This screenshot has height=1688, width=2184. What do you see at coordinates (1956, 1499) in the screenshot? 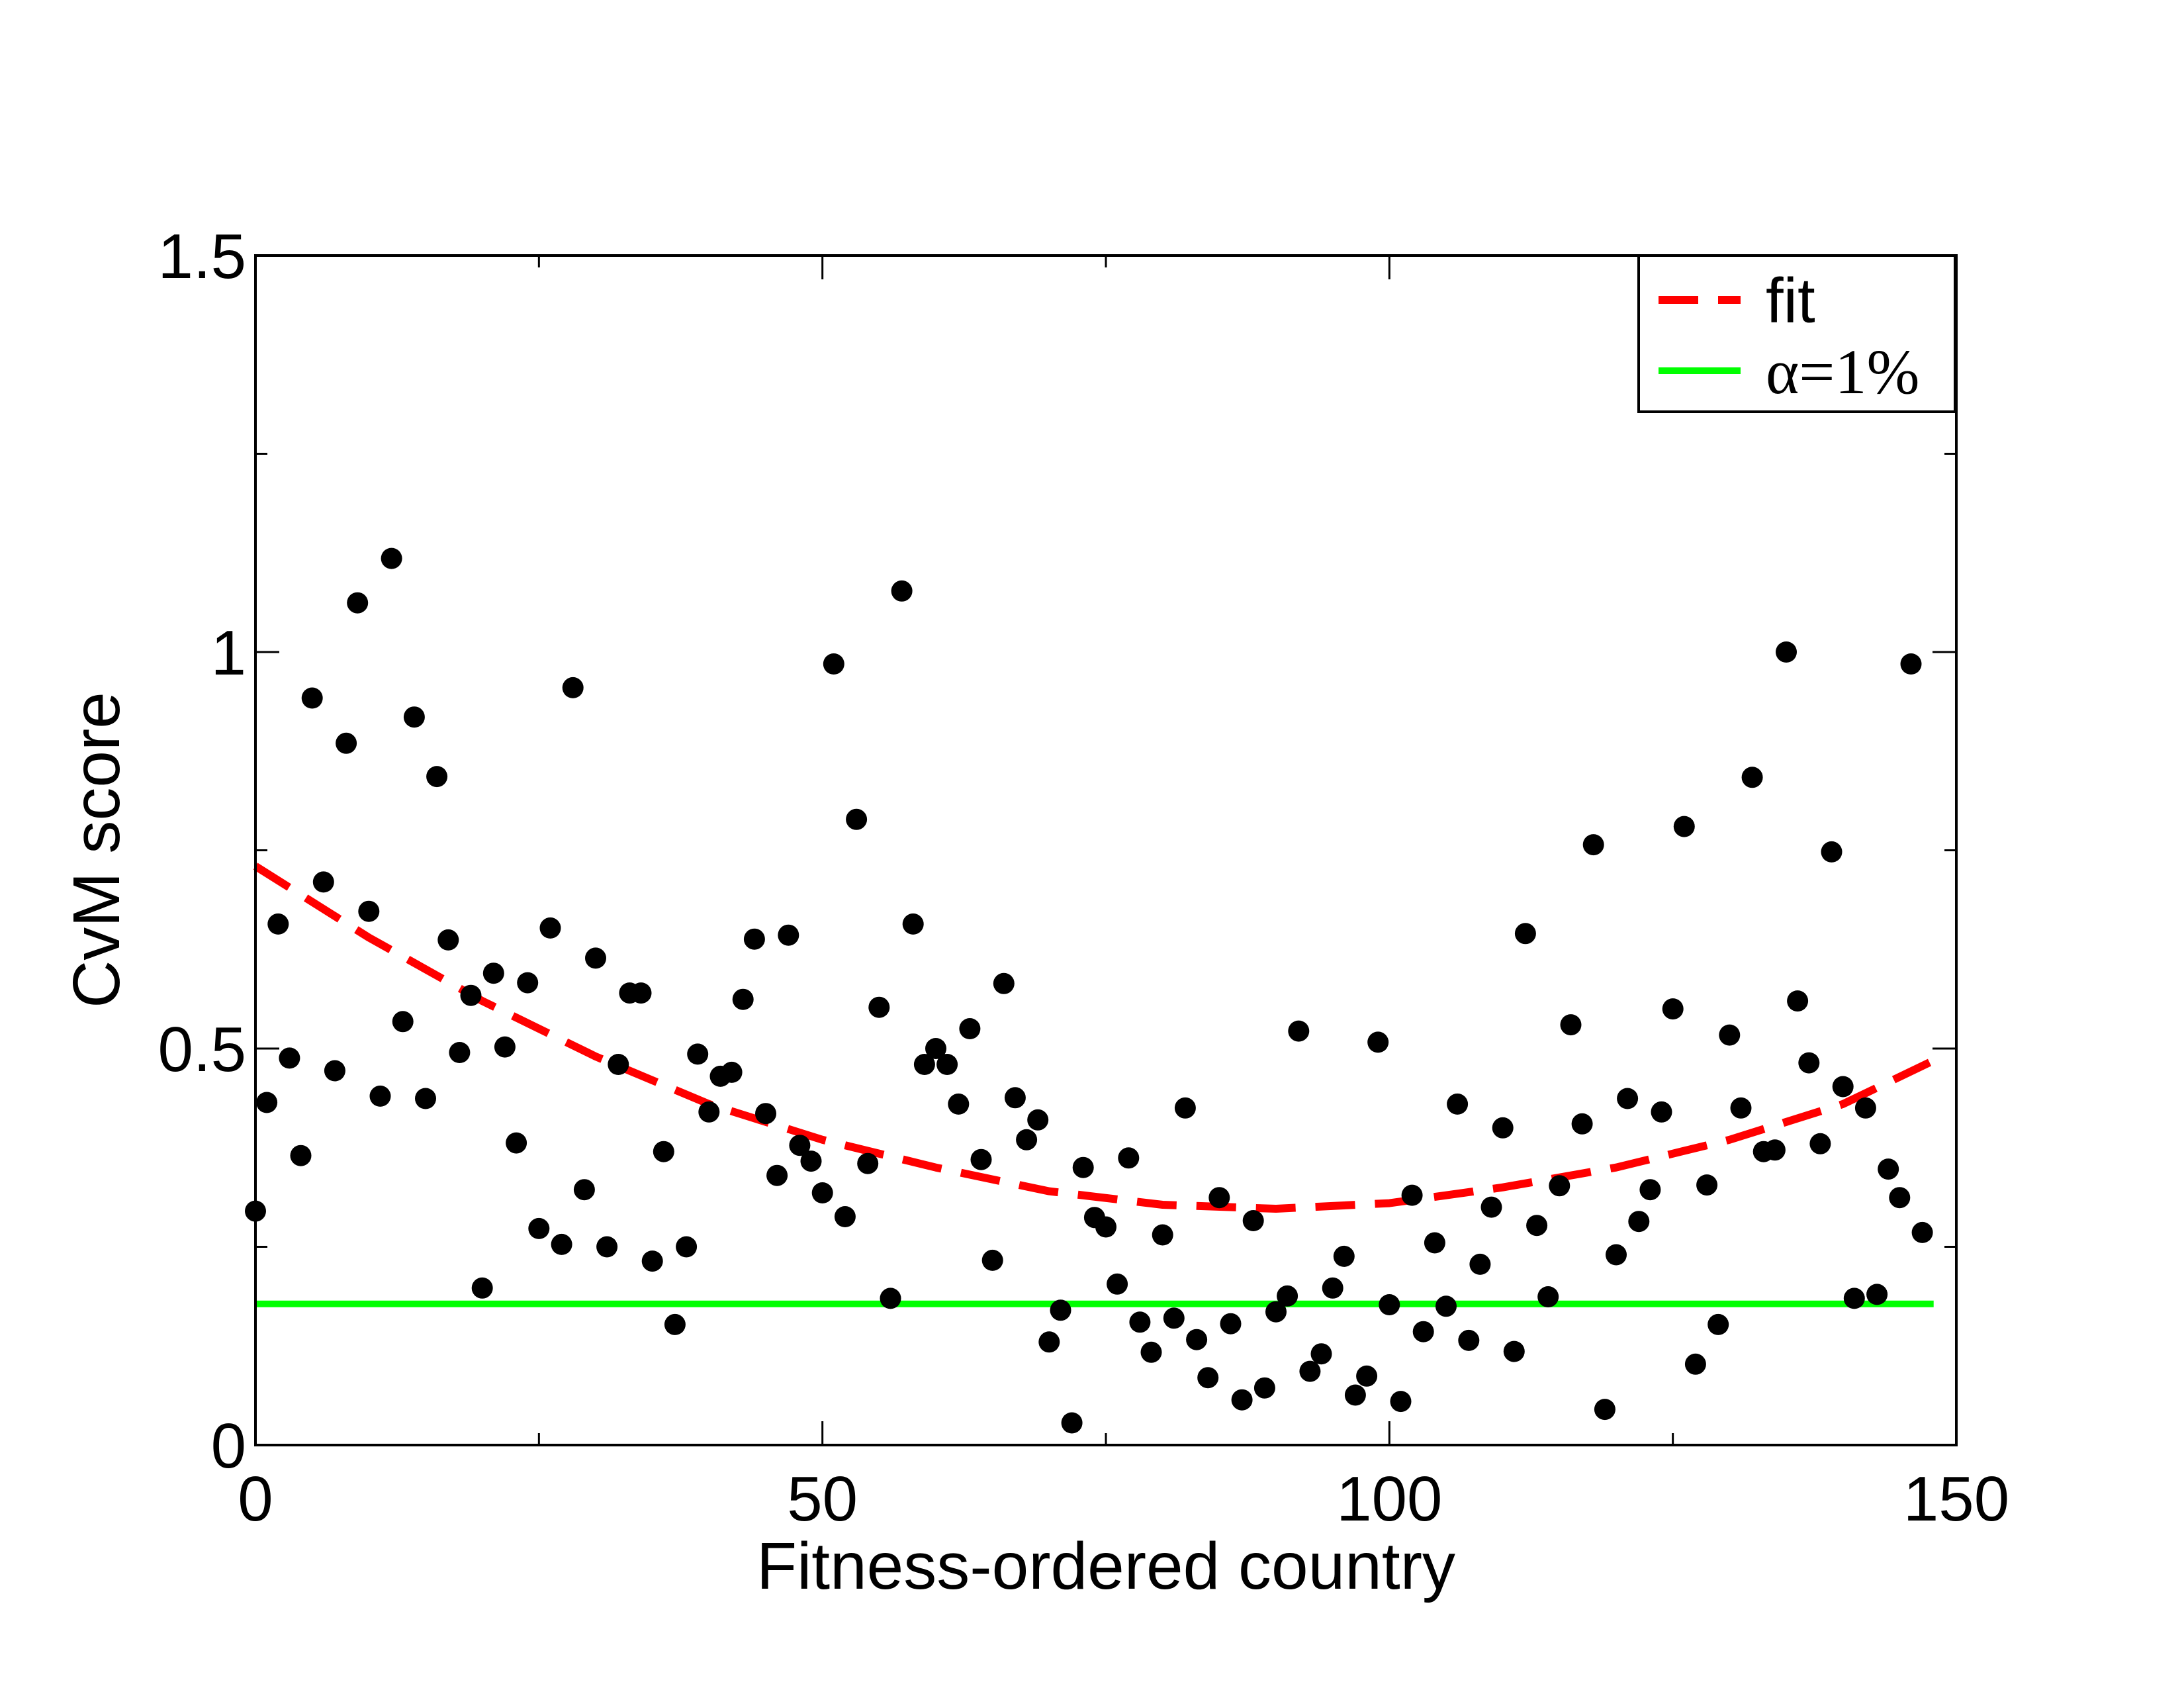
I see `x-tick-label: 150` at bounding box center [1956, 1499].